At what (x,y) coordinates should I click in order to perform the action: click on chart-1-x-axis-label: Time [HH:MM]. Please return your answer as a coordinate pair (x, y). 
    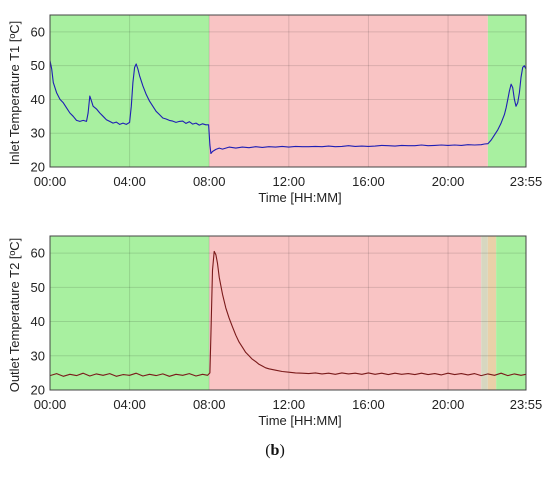
    Looking at the image, I should click on (299, 197).